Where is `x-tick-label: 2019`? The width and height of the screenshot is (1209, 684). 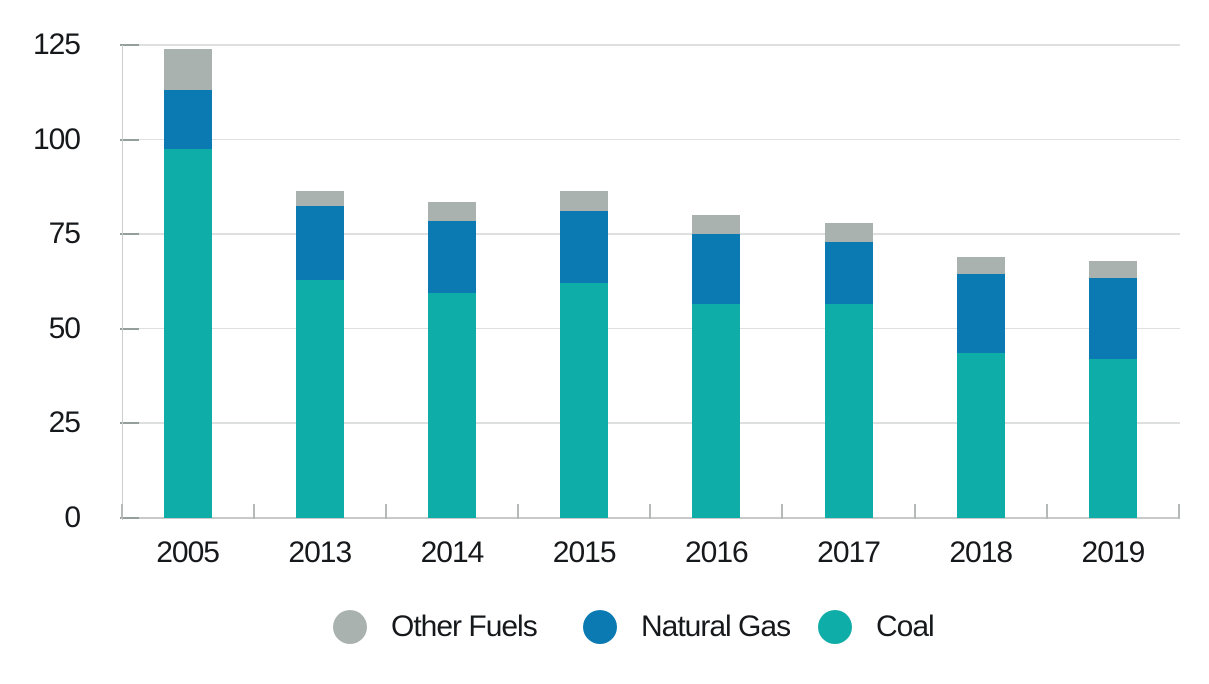 x-tick-label: 2019 is located at coordinates (1113, 552).